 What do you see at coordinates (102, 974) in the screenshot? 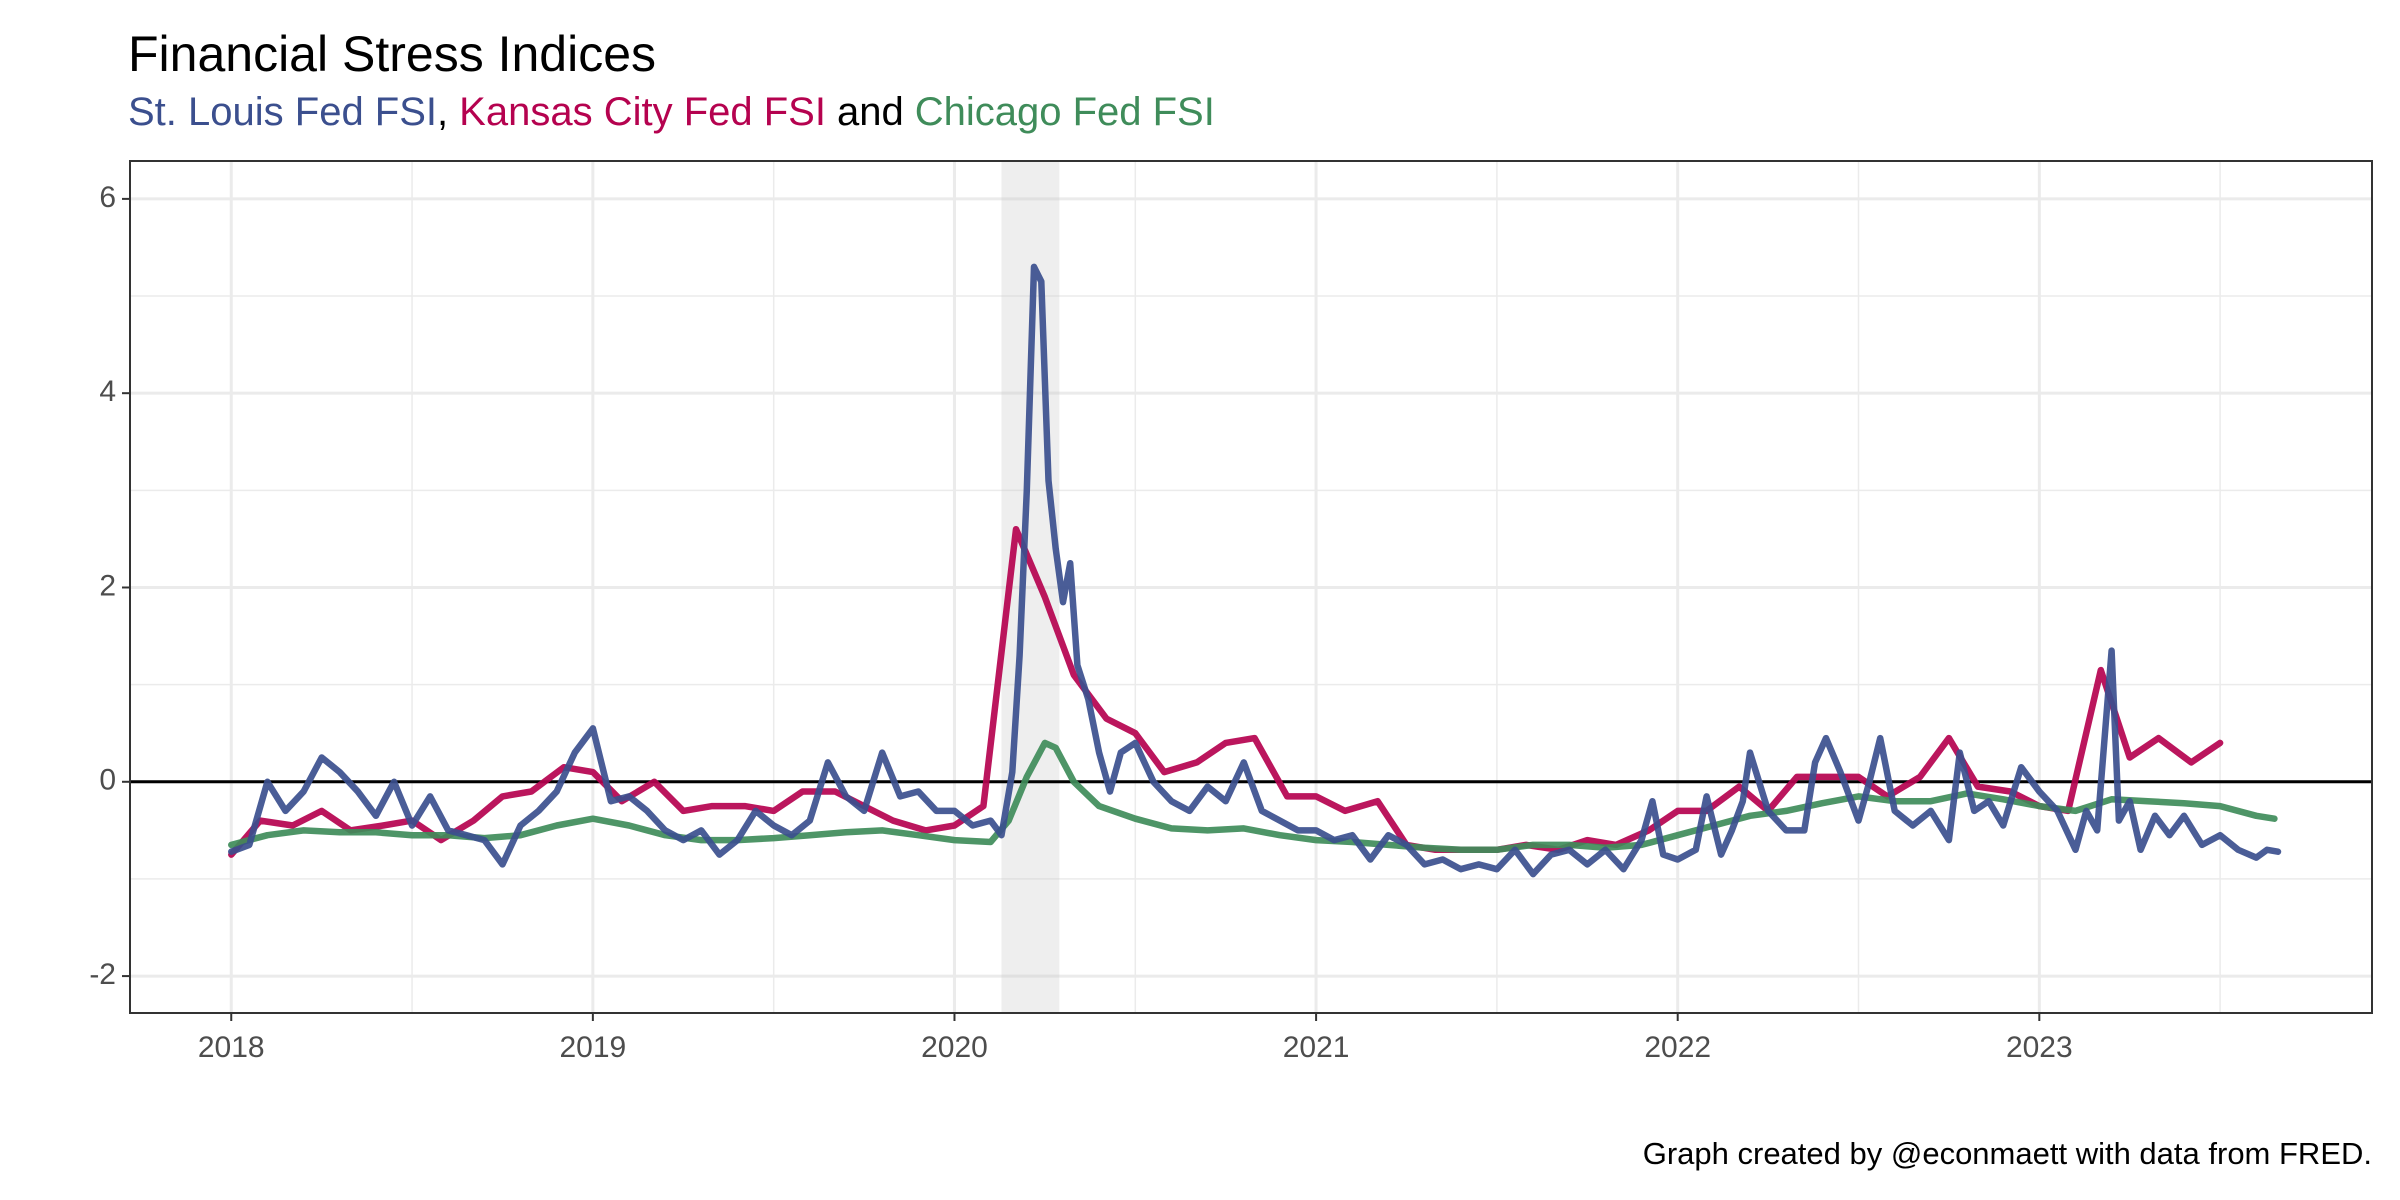
I see `y-tick-label: -2` at bounding box center [102, 974].